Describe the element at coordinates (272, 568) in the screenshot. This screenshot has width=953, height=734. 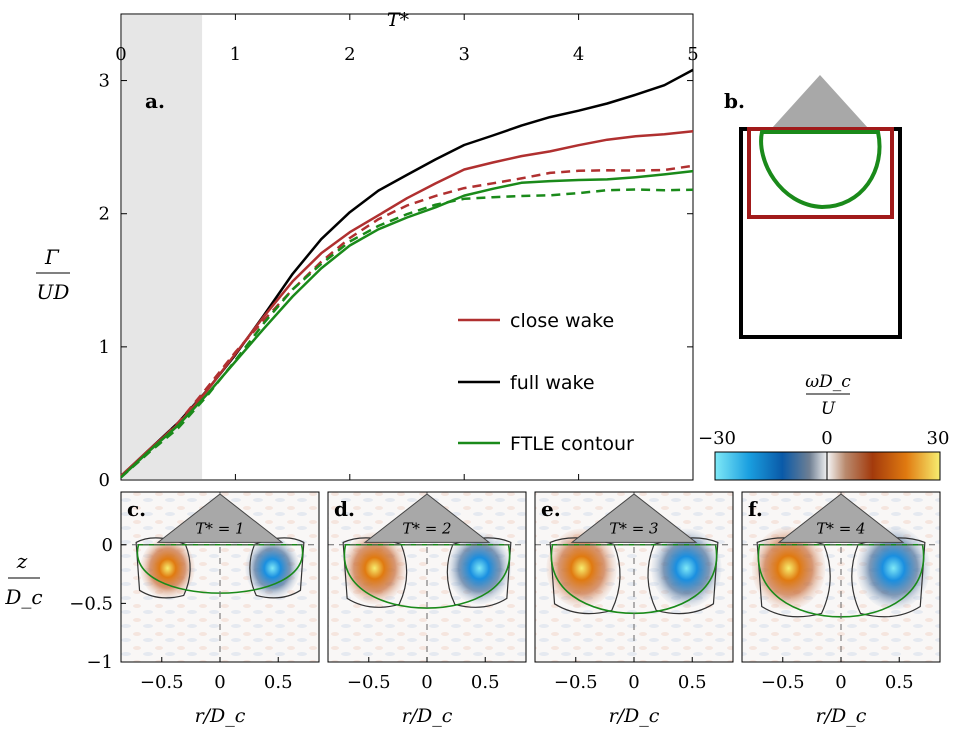
I see `negative-vortex-core` at that location.